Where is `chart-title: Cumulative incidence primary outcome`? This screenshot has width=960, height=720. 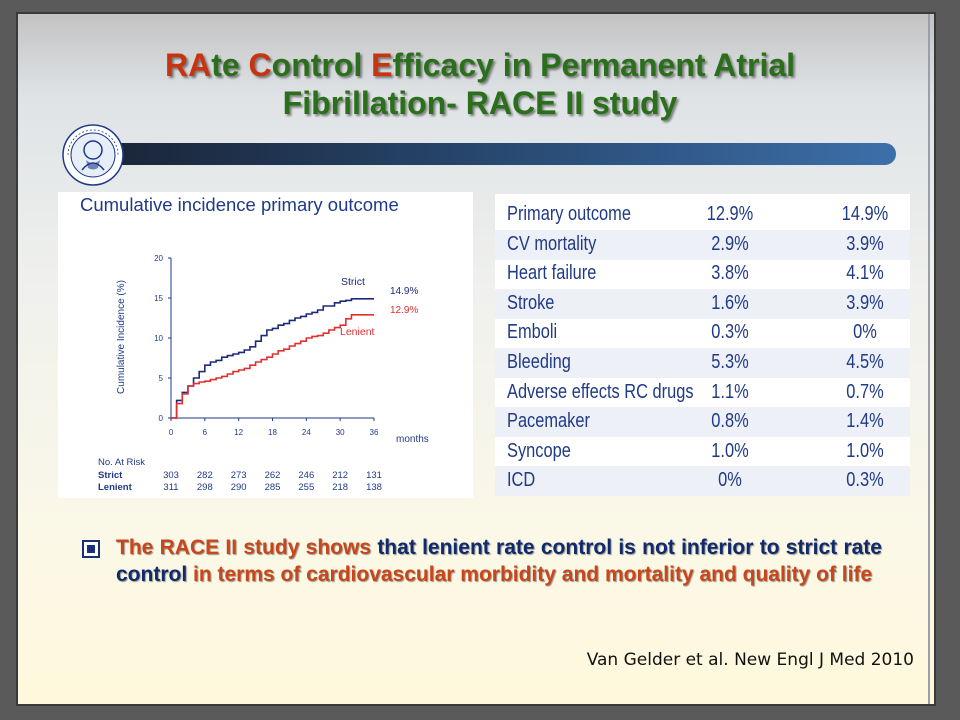 chart-title: Cumulative incidence primary outcome is located at coordinates (239, 204).